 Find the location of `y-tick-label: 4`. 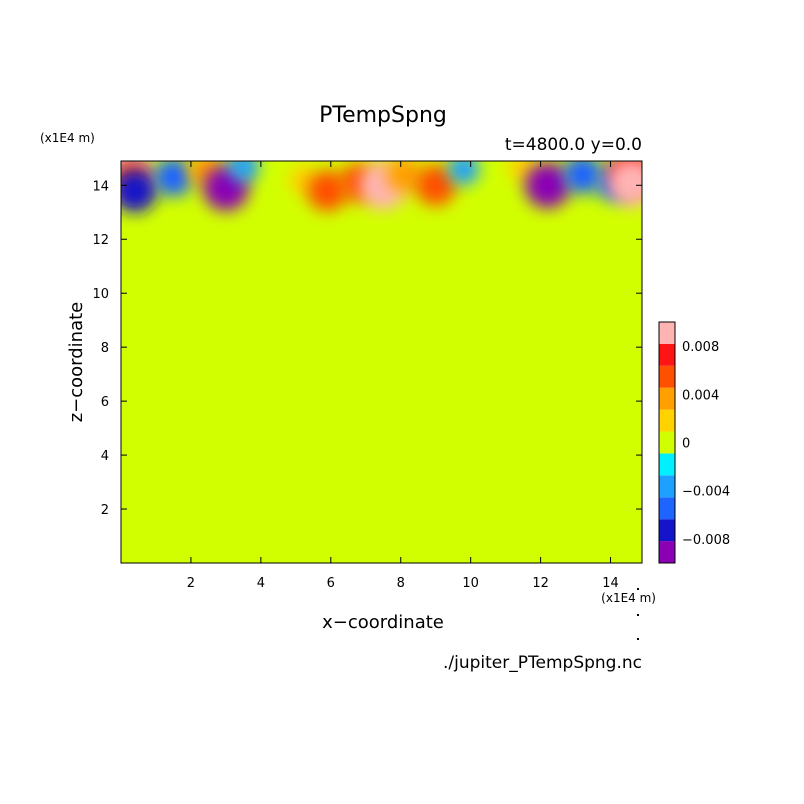

y-tick-label: 4 is located at coordinates (105, 456).